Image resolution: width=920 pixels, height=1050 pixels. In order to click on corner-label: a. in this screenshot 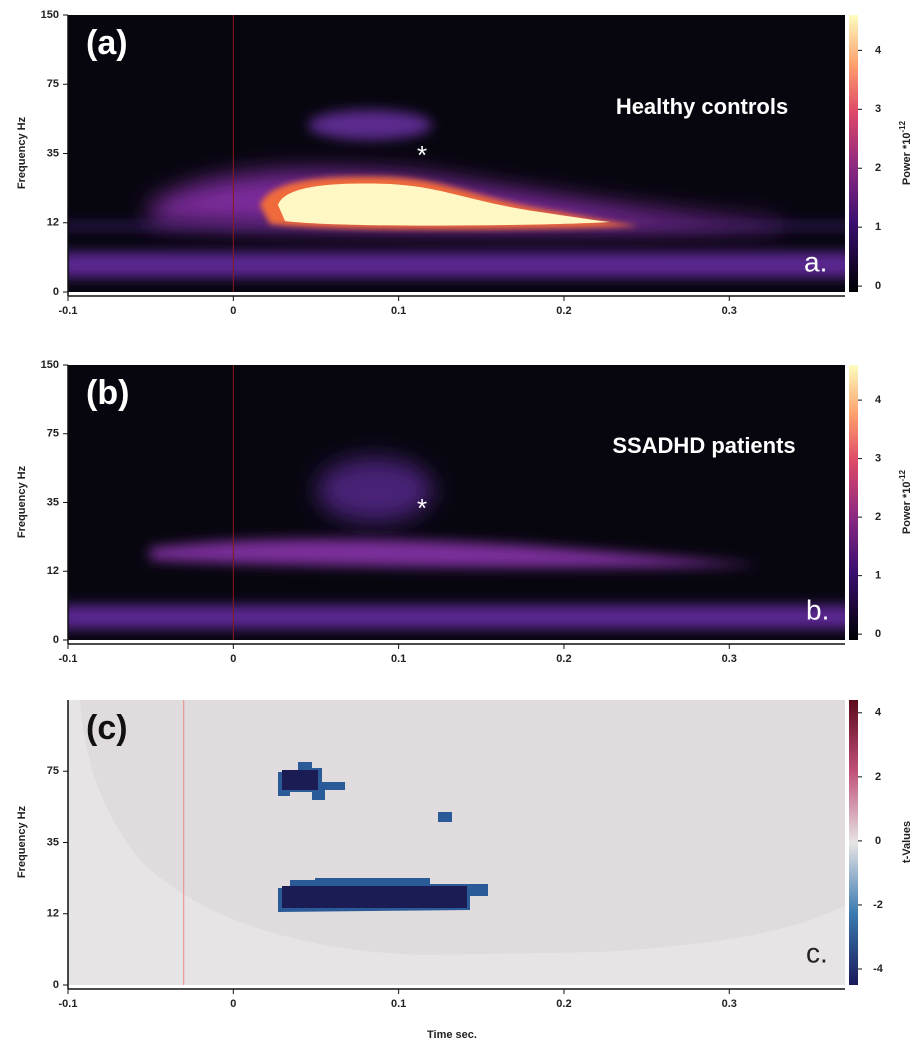, I will do `click(815, 261)`.